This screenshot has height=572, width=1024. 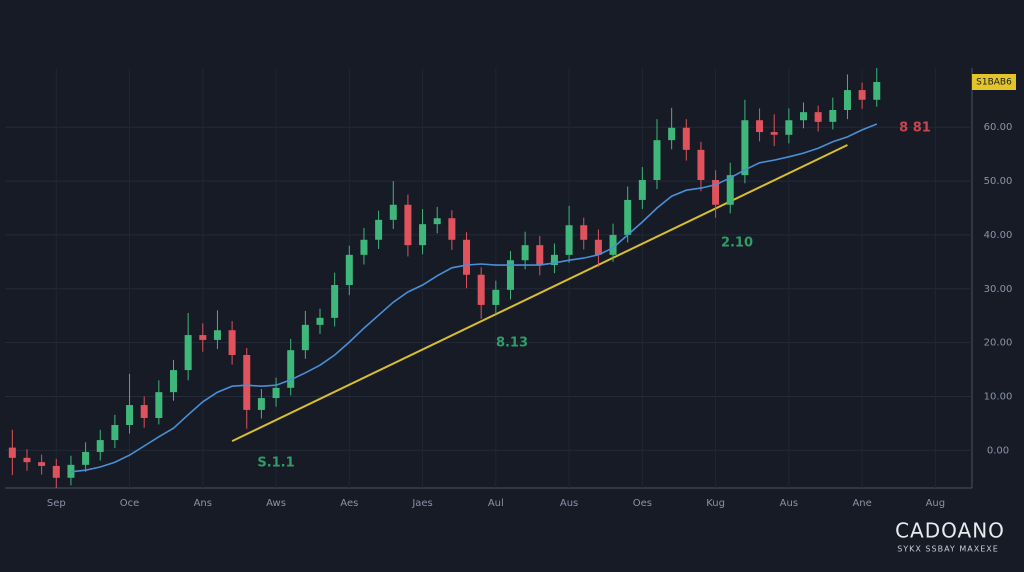 I want to click on annotation: 2.10, so click(x=737, y=243).